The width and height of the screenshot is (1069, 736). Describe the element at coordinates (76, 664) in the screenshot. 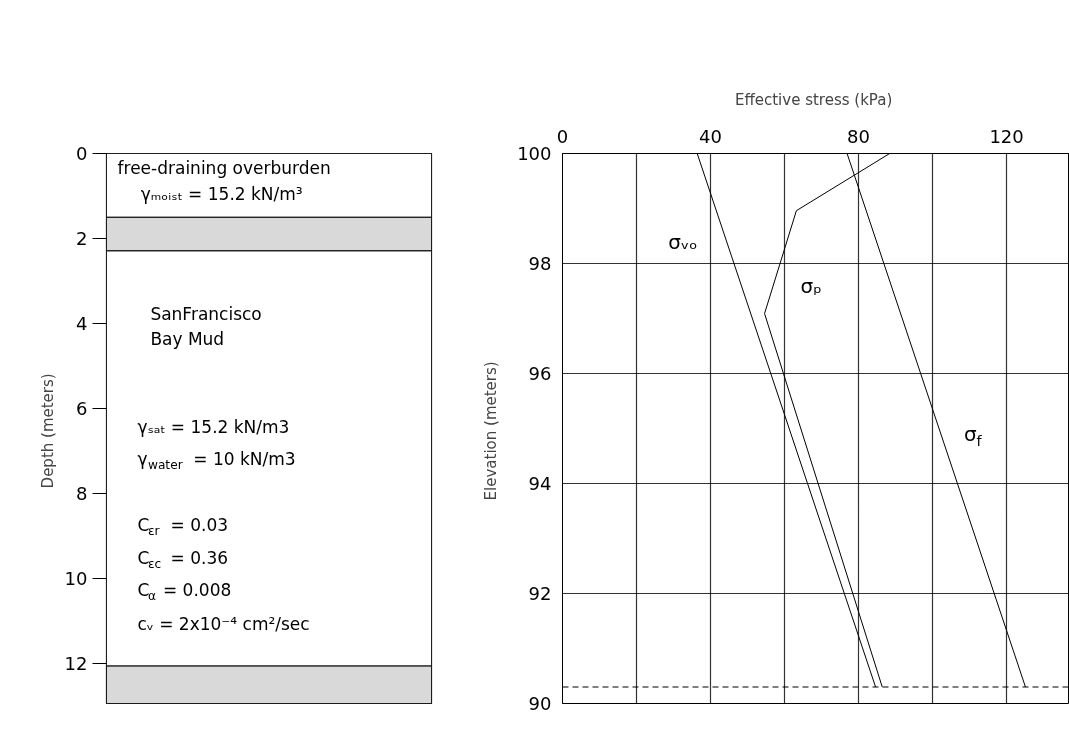

I see `y-tick-label: 12` at that location.